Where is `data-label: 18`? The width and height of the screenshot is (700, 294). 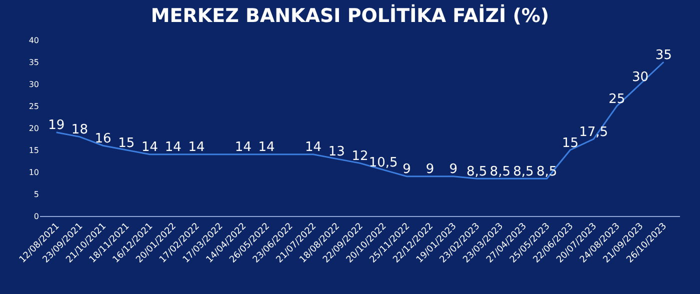
data-label: 18 is located at coordinates (79, 130).